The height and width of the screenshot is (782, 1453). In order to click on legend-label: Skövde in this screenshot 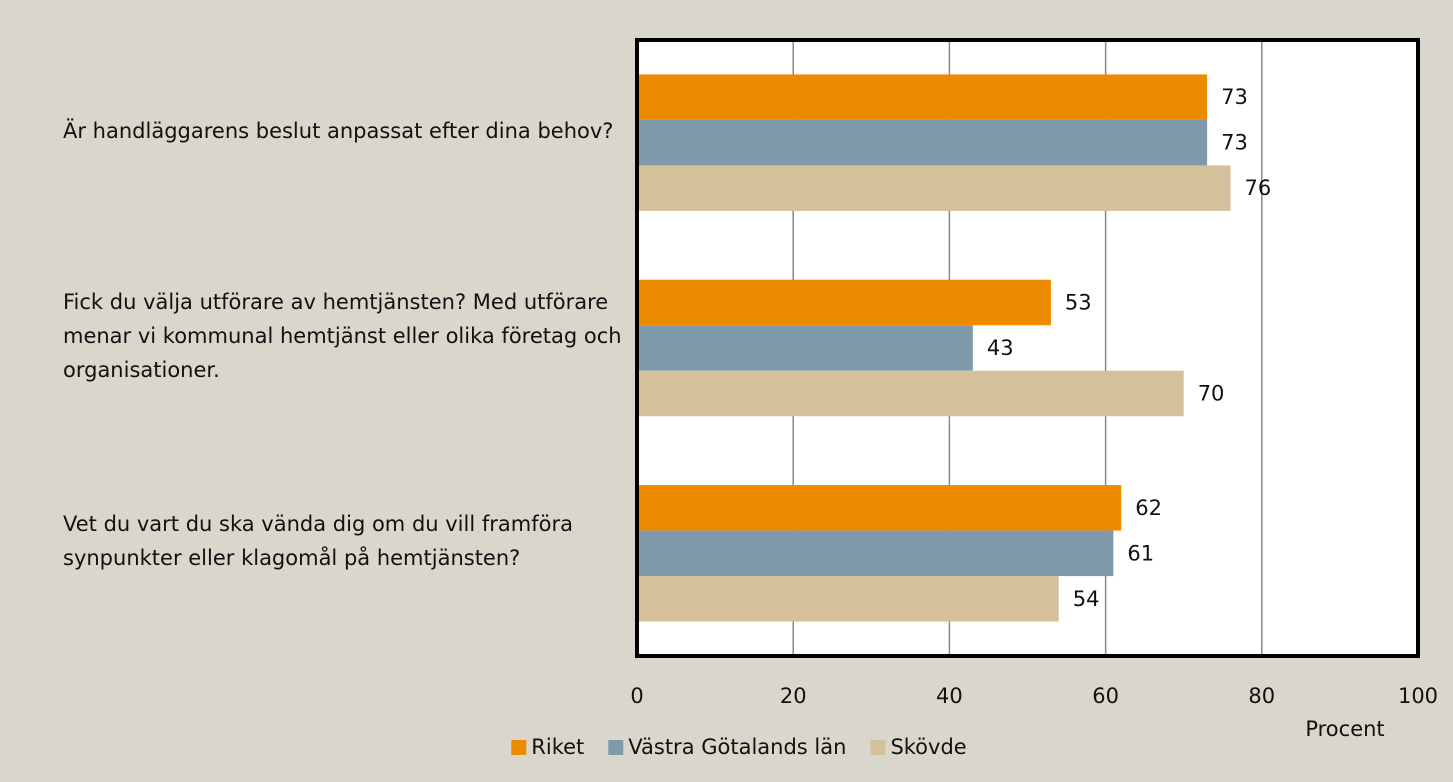, I will do `click(928, 747)`.